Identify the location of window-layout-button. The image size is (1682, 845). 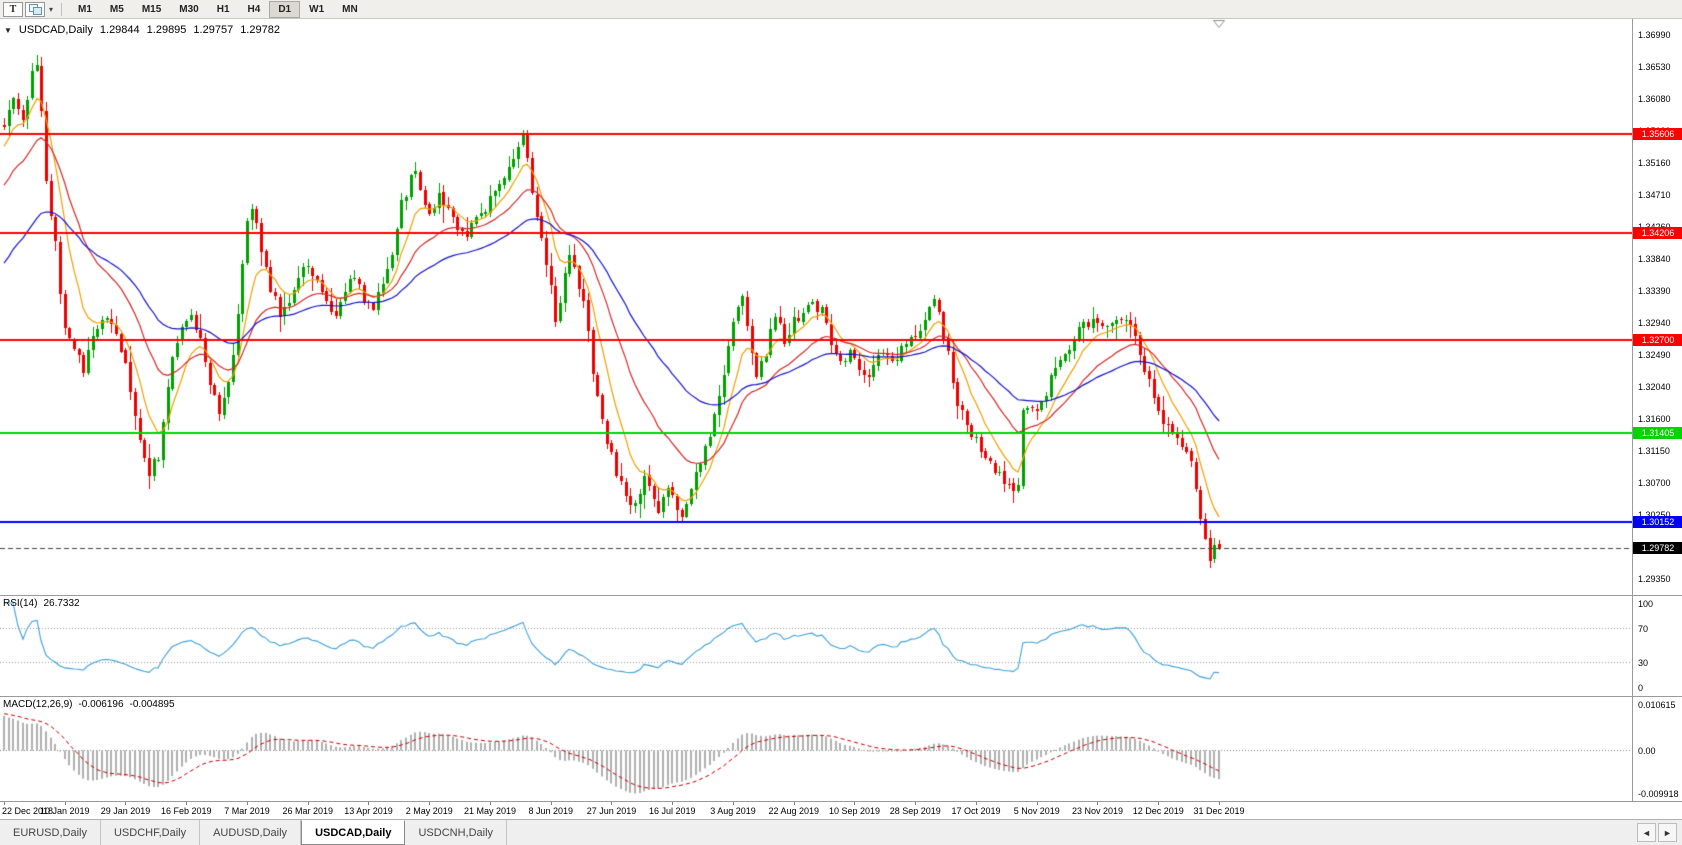
(35, 9).